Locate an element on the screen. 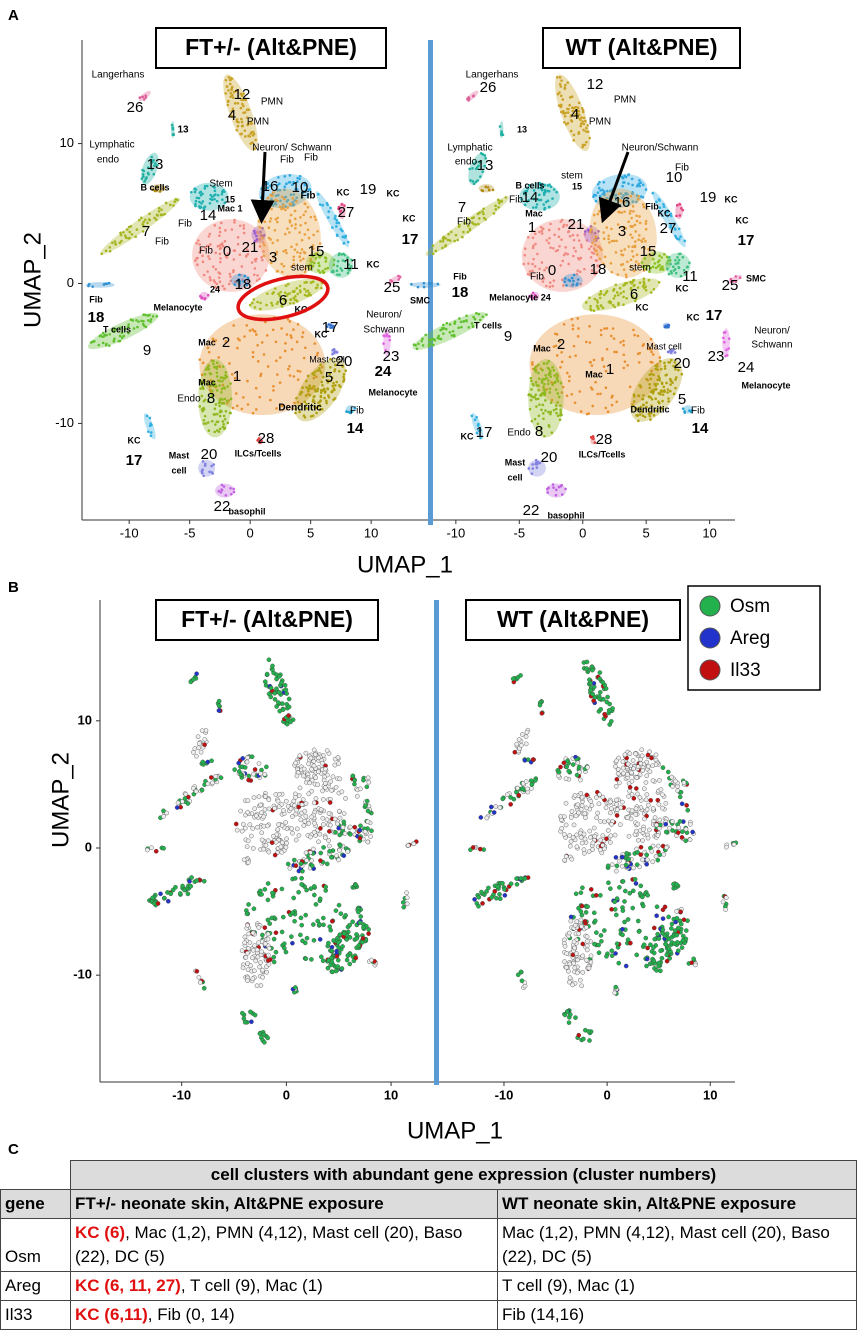 This screenshot has height=1339, width=858. y-tick-label: 0 is located at coordinates (70, 282).